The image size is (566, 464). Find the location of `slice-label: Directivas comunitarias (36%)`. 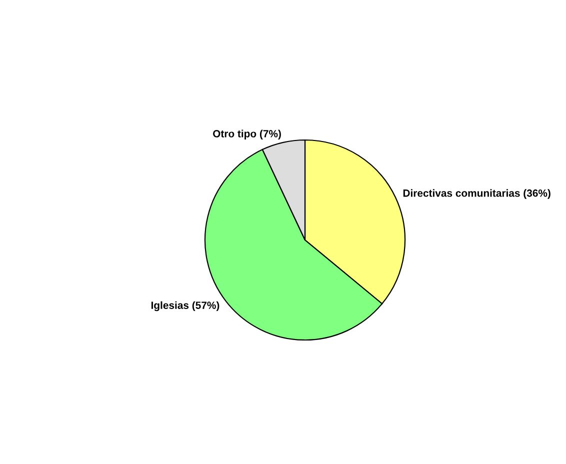

slice-label: Directivas comunitarias (36%) is located at coordinates (476, 194).